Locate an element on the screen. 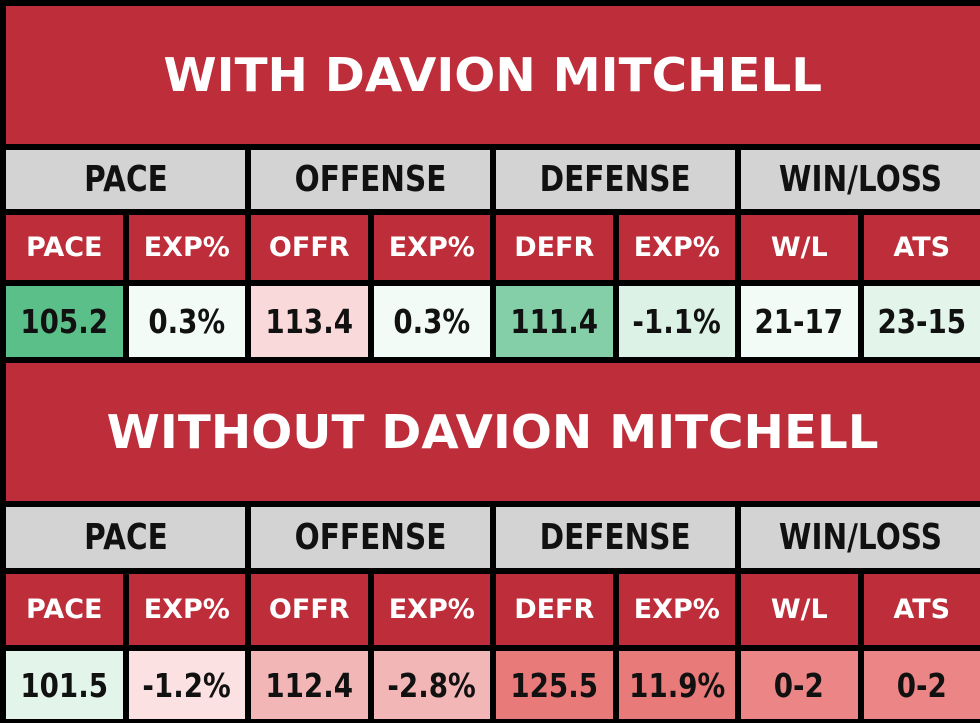  with-subheader-pace-exp: EXP% is located at coordinates (186, 247).